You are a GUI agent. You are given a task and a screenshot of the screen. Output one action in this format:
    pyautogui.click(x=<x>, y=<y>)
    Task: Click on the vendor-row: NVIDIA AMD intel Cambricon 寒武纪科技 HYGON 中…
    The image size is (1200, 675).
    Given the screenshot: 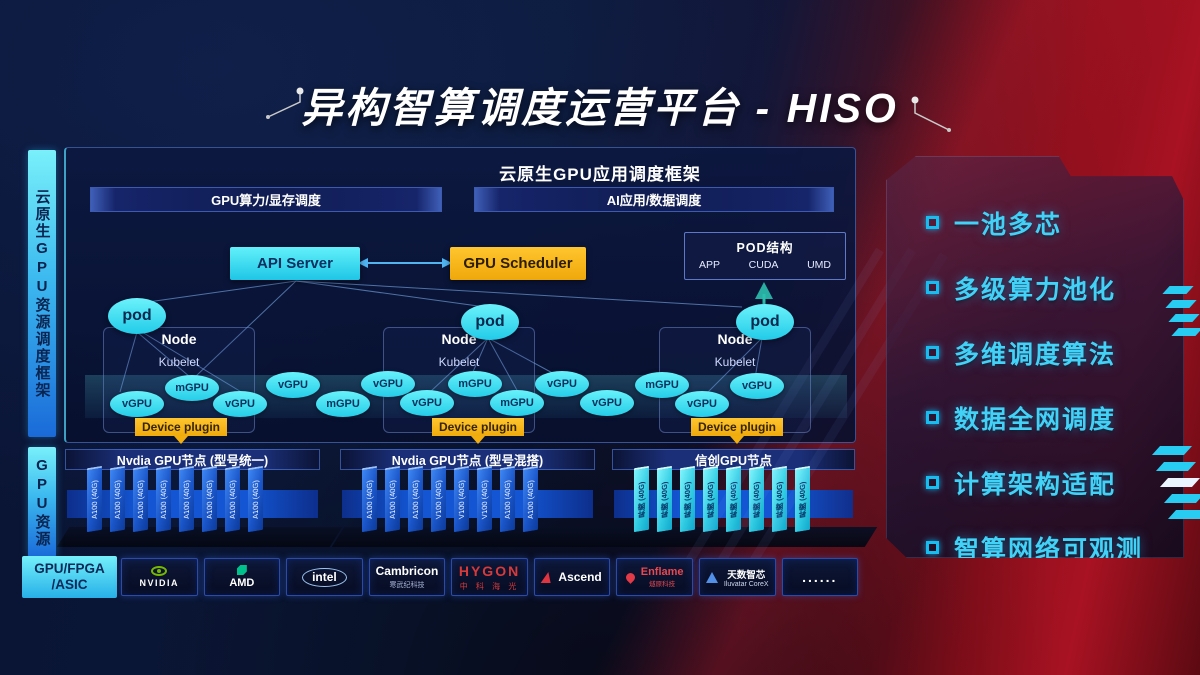 What is the action you would take?
    pyautogui.click(x=490, y=577)
    